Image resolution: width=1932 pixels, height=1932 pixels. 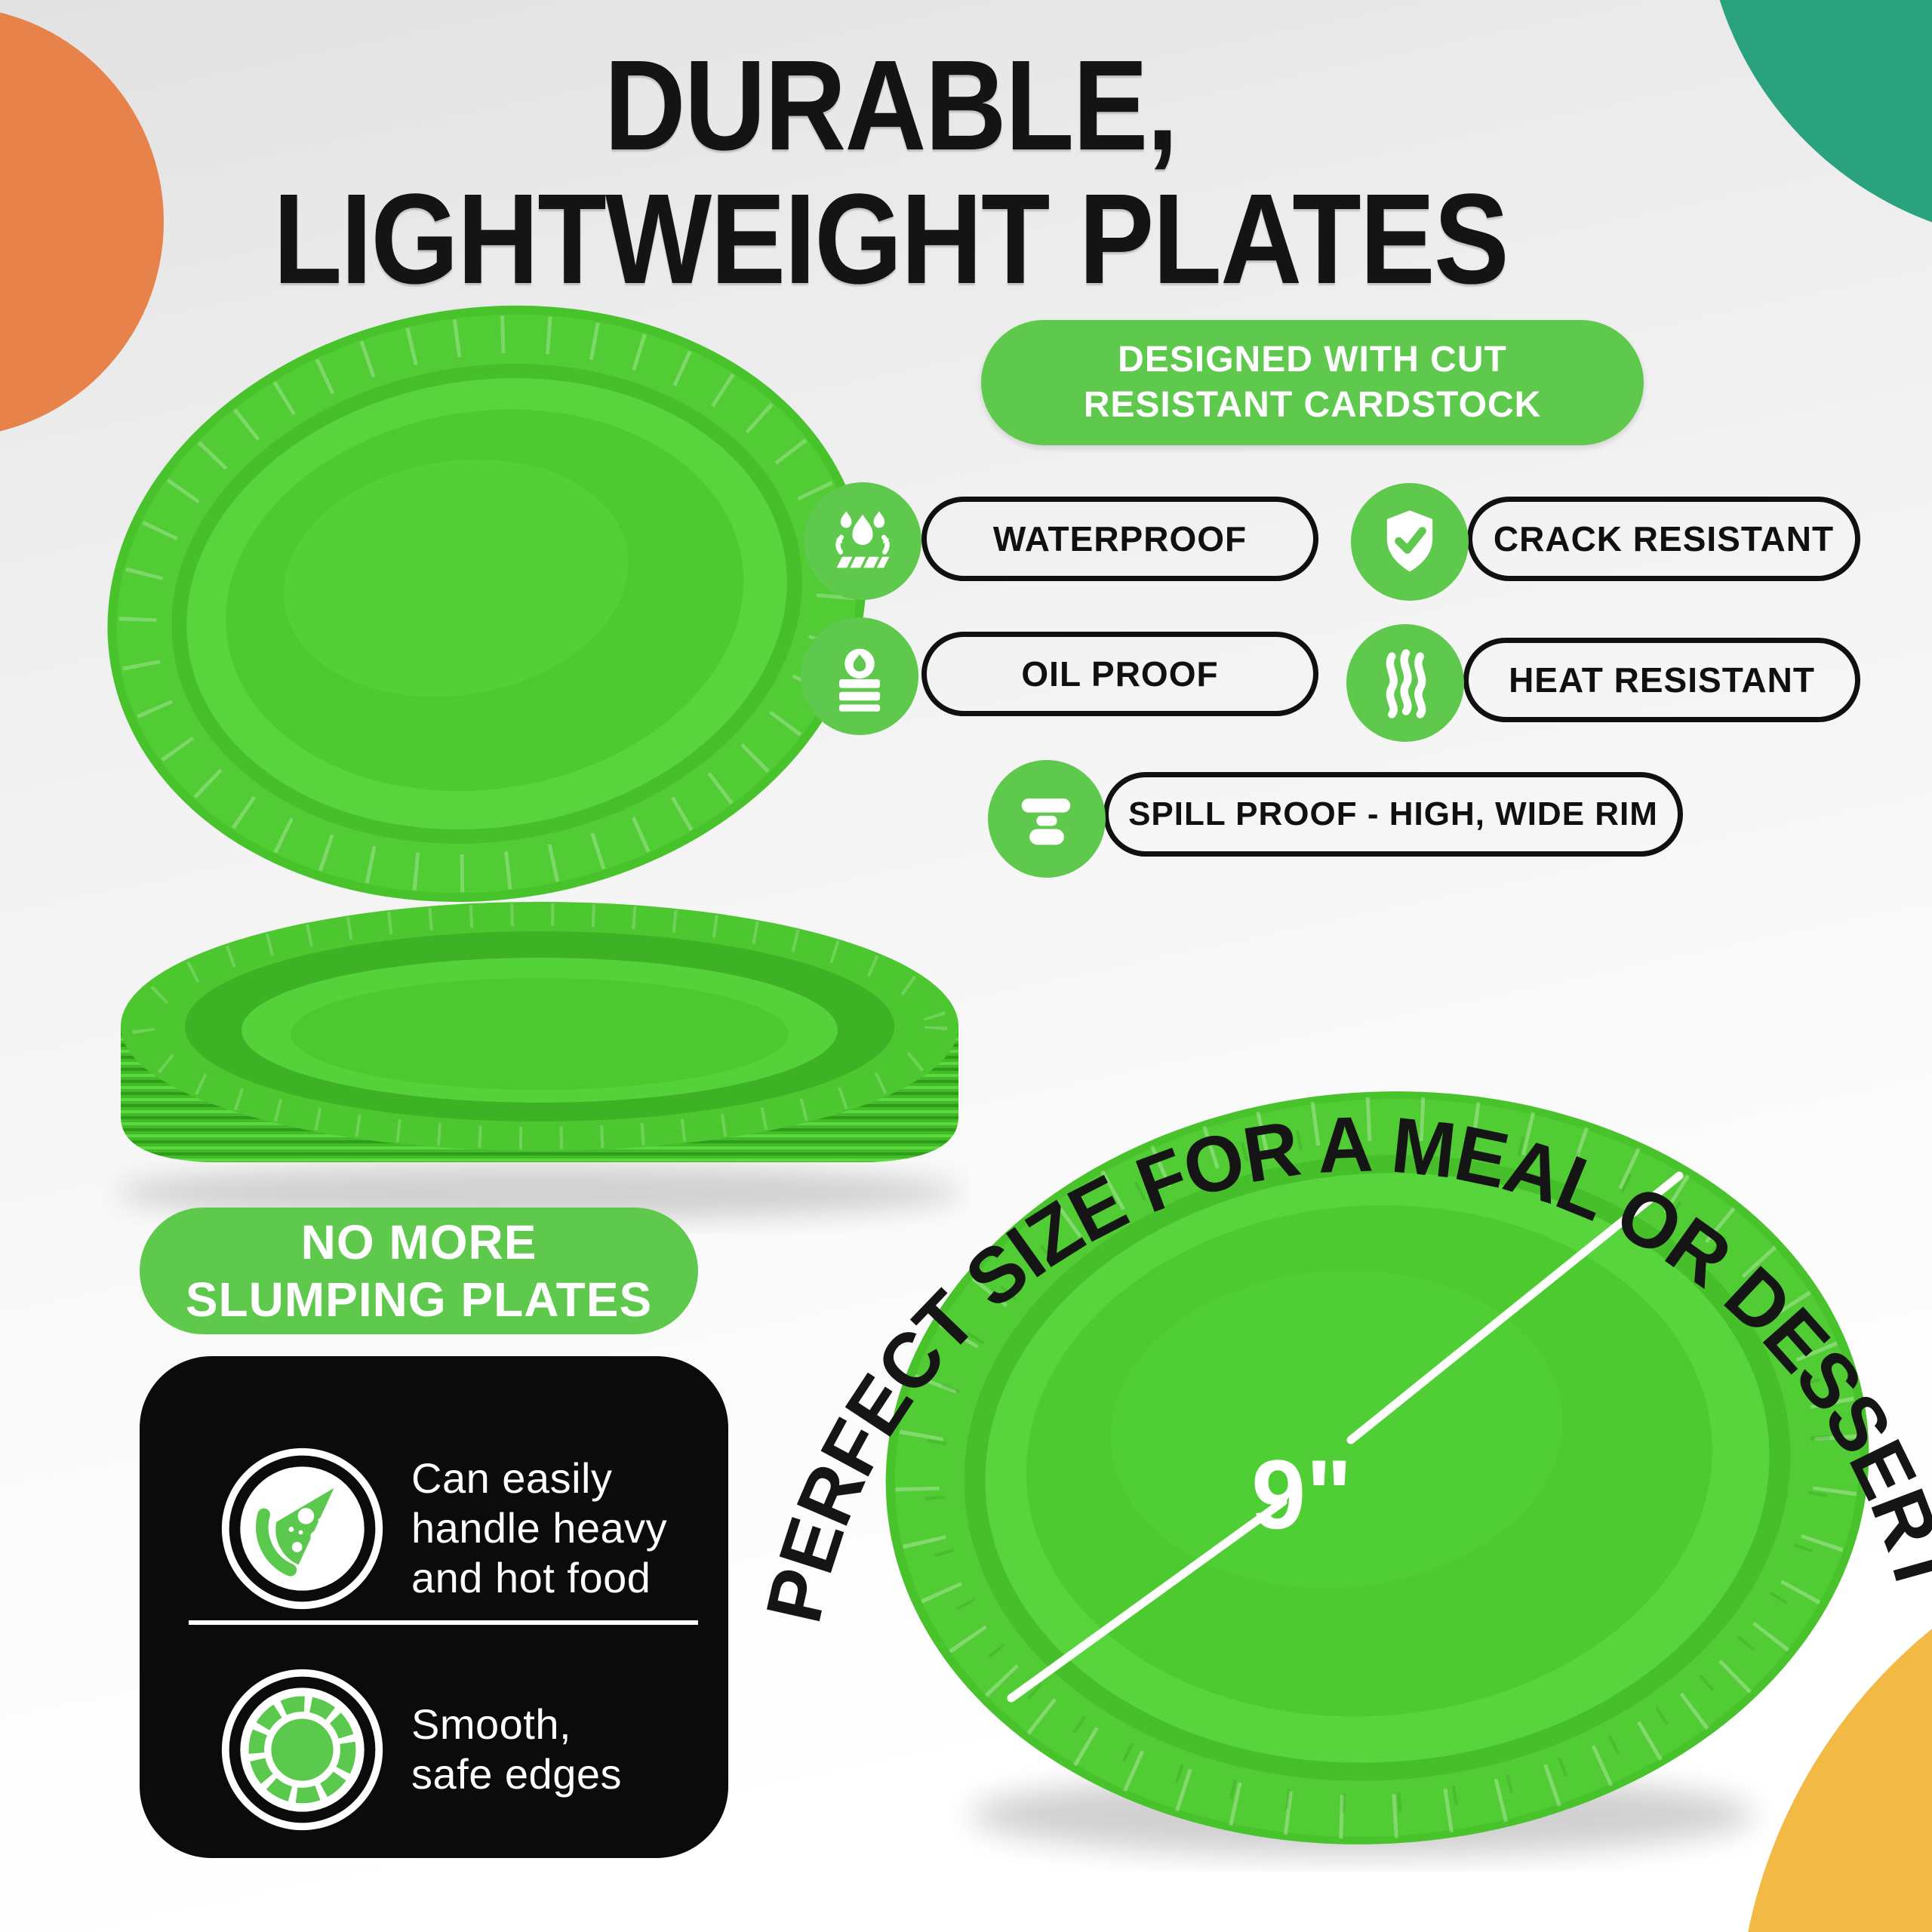 What do you see at coordinates (1817, 122) in the screenshot?
I see `teal-corner-circle` at bounding box center [1817, 122].